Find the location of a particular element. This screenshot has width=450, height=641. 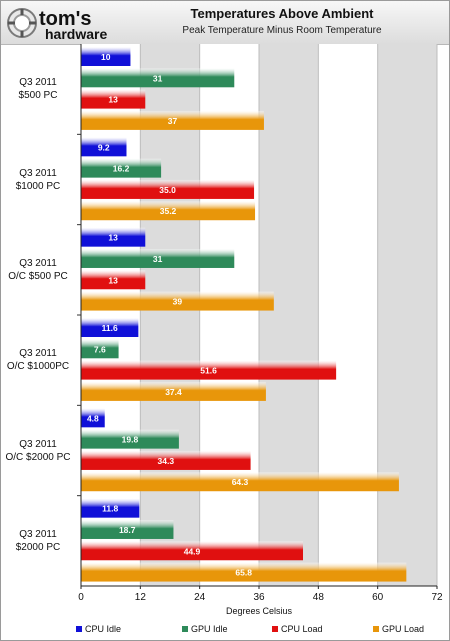

category-label: Q3 2011 O/C $500 PC is located at coordinates (38, 269).